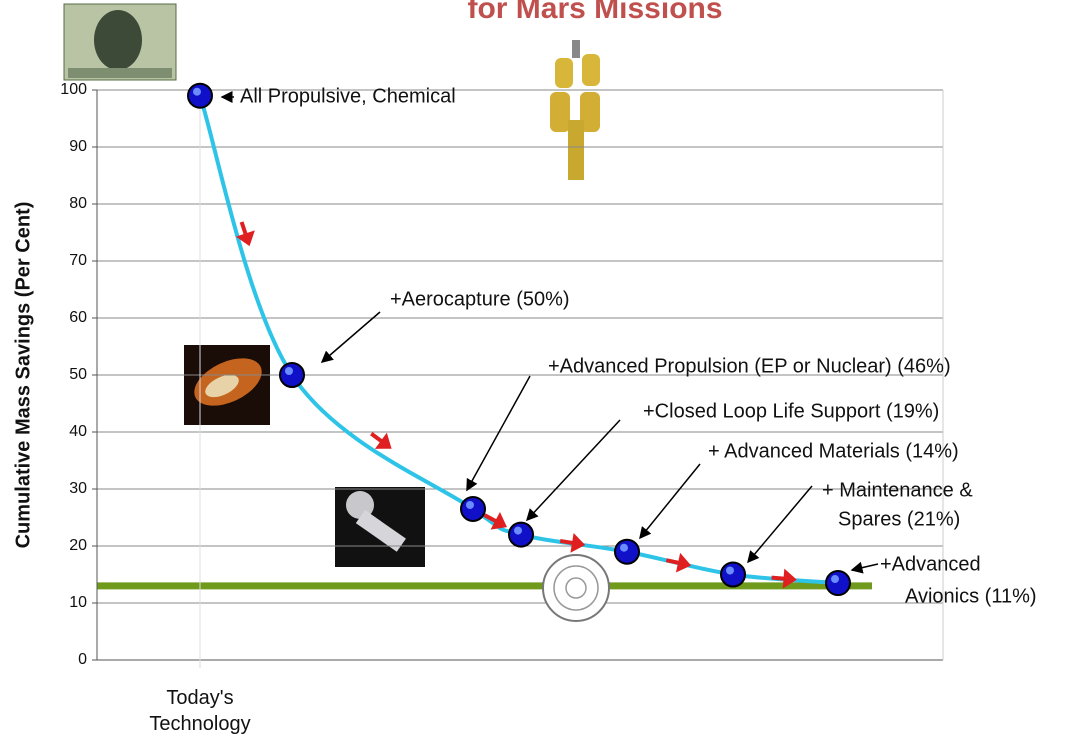  I want to click on buckyball-picture, so click(576, 588).